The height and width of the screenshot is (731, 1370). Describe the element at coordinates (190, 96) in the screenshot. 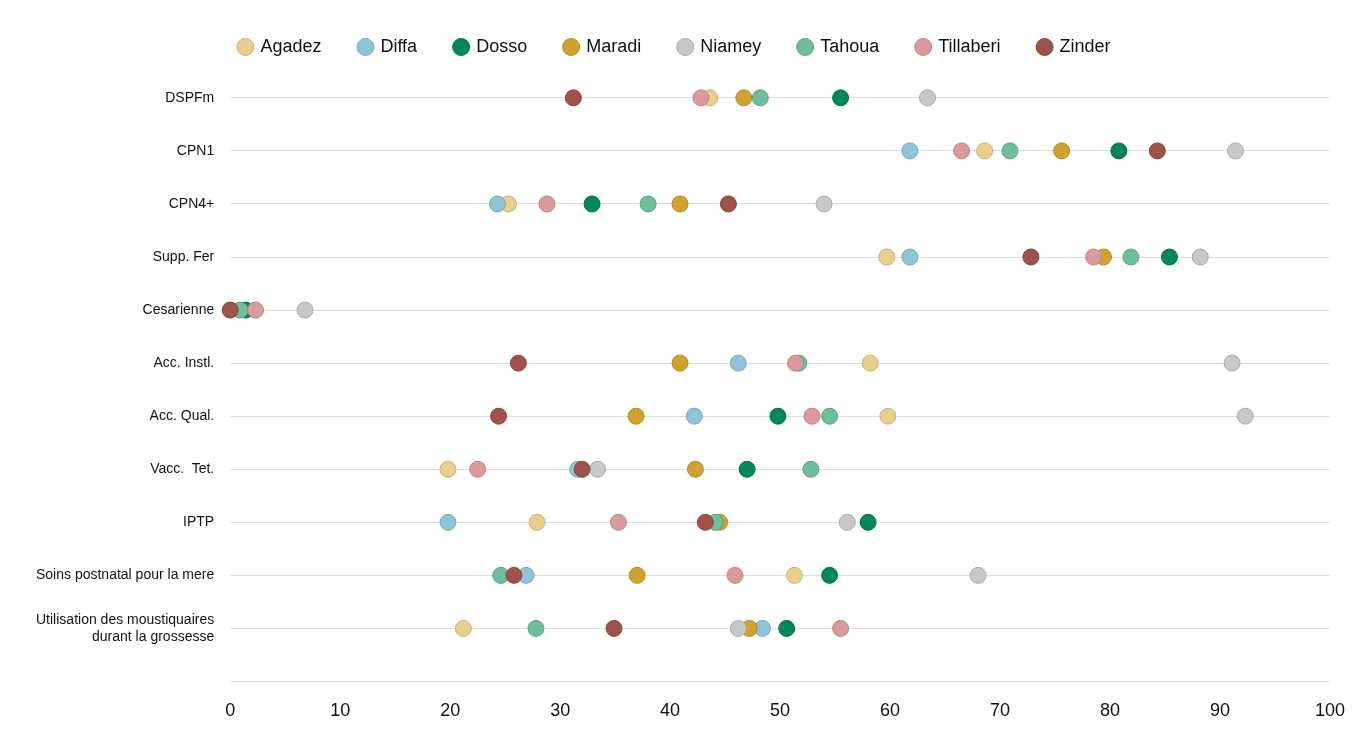

I see `y-tick-label: DSPFm` at that location.